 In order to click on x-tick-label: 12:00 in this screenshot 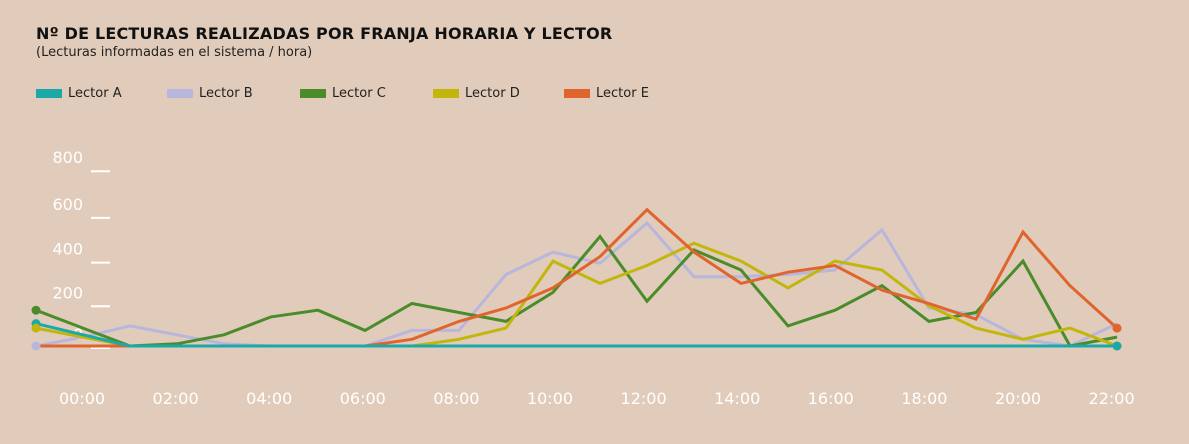, I will do `click(644, 398)`.